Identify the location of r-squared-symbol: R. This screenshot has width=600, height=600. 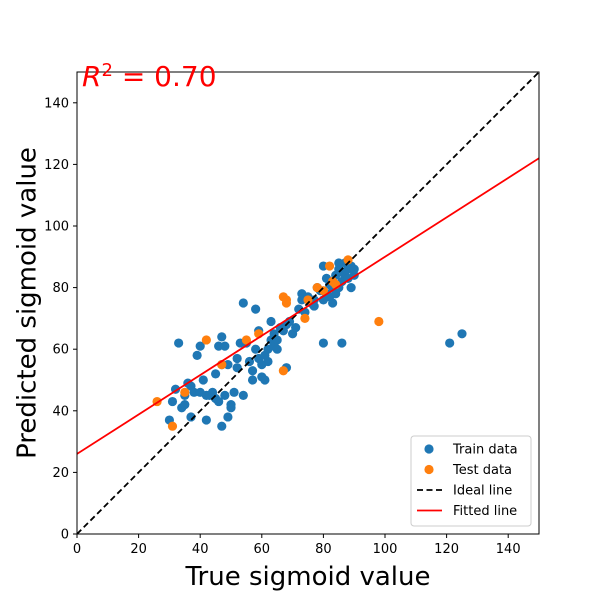
(91, 76).